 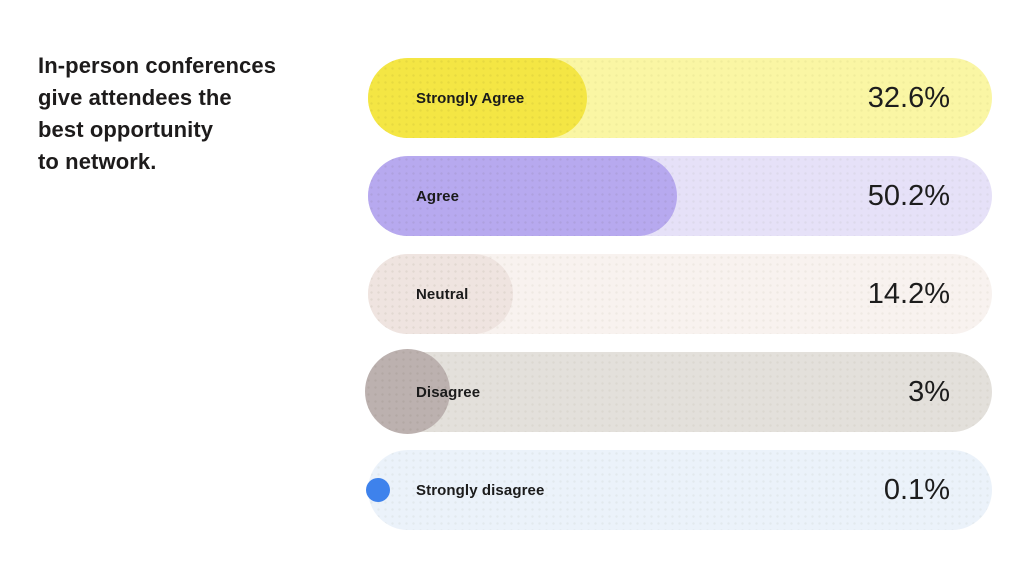 What do you see at coordinates (908, 195) in the screenshot?
I see `bar-value: 50.2%` at bounding box center [908, 195].